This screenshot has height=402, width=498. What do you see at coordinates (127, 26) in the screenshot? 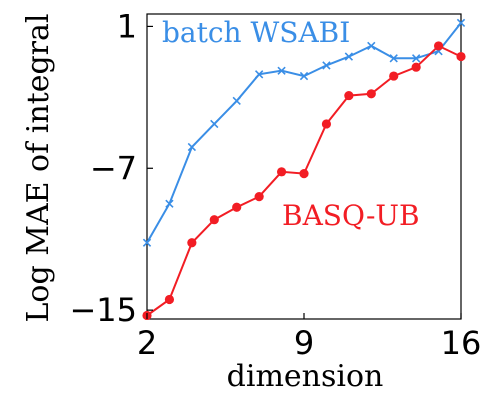
I see `y-tick-label-0: 1` at bounding box center [127, 26].